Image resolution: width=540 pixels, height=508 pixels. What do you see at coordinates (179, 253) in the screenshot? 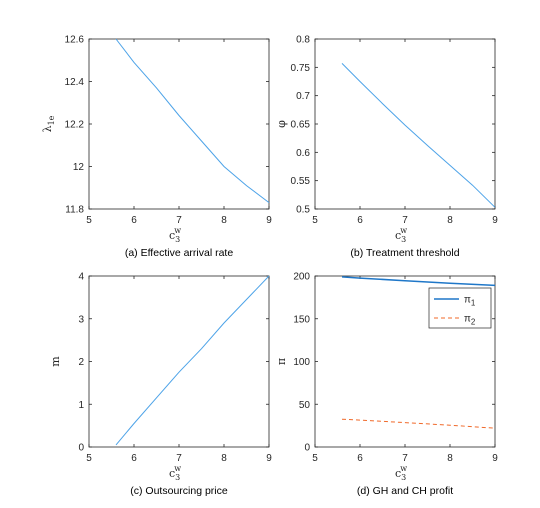
I see `panel-caption: (a) Effective arrival rate` at bounding box center [179, 253].